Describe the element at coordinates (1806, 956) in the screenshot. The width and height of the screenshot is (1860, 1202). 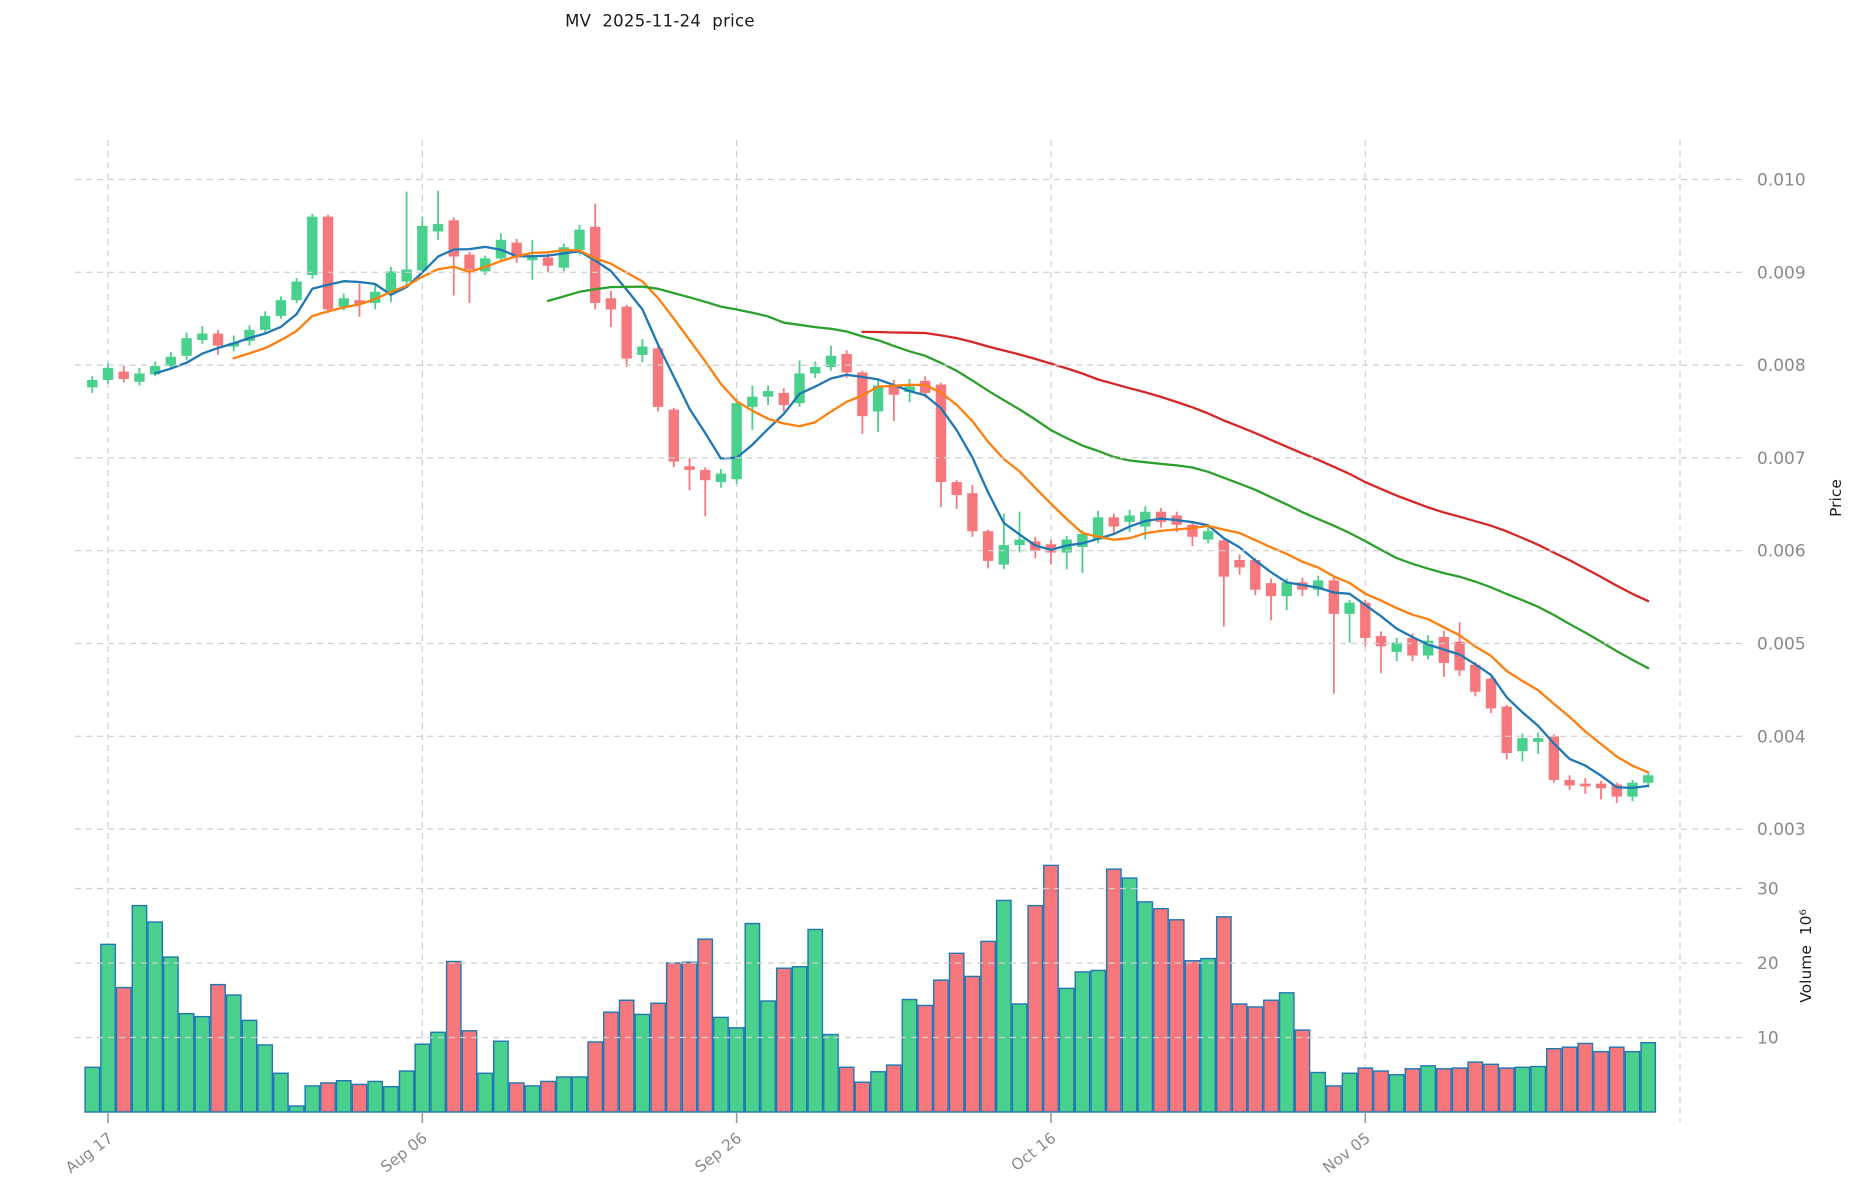
I see `volume-axis-label: Volume 10⁶` at that location.